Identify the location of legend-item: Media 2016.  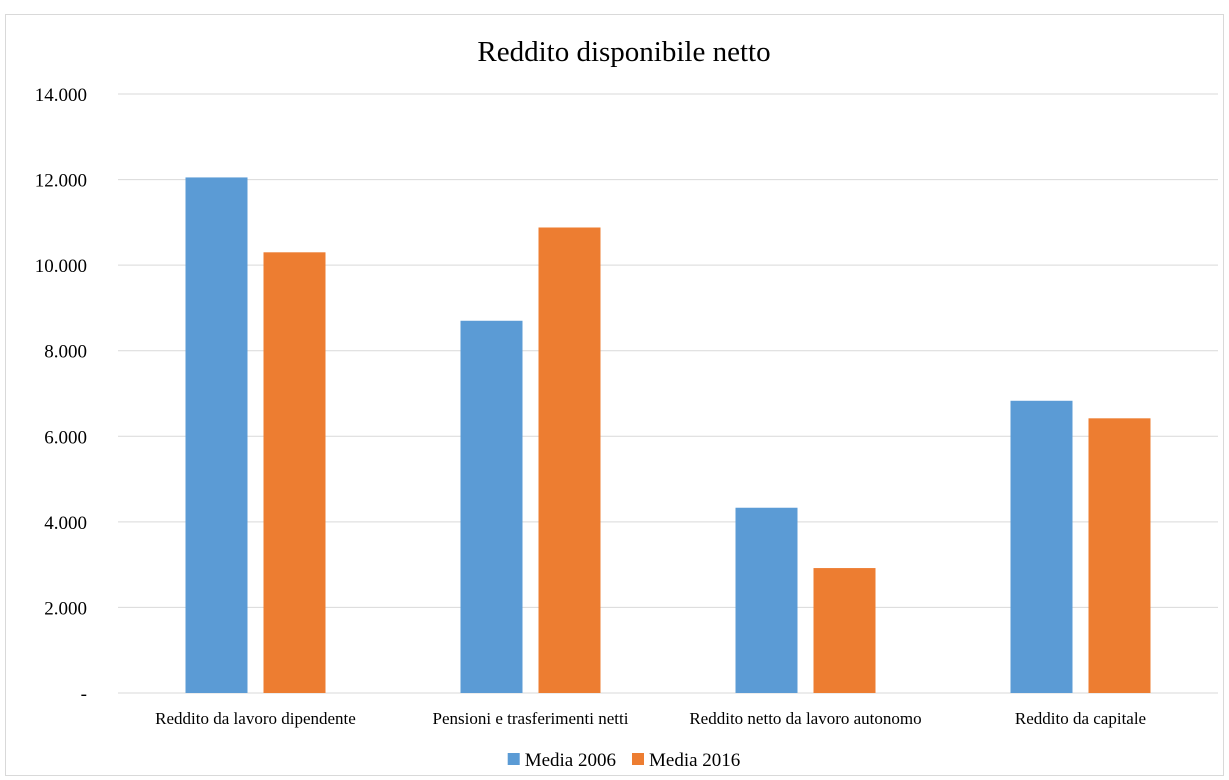
(686, 760).